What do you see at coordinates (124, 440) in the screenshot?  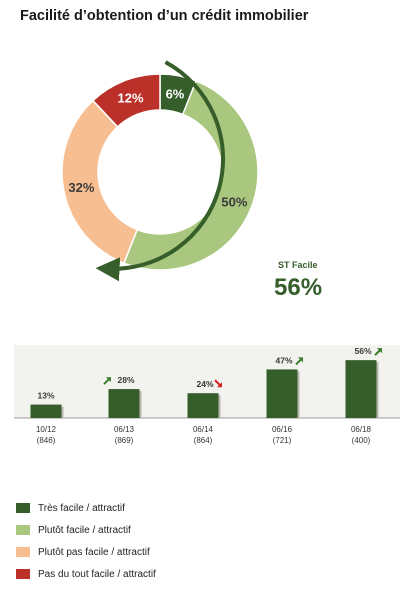 I see `bar-category-label: (869)` at bounding box center [124, 440].